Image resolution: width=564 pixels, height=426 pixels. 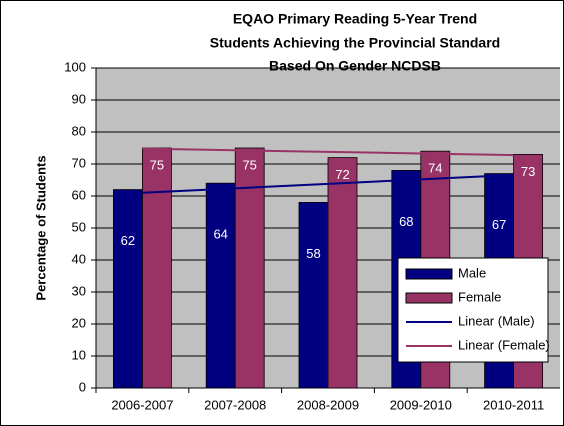 I want to click on y-tick-label: 10, so click(x=79, y=354).